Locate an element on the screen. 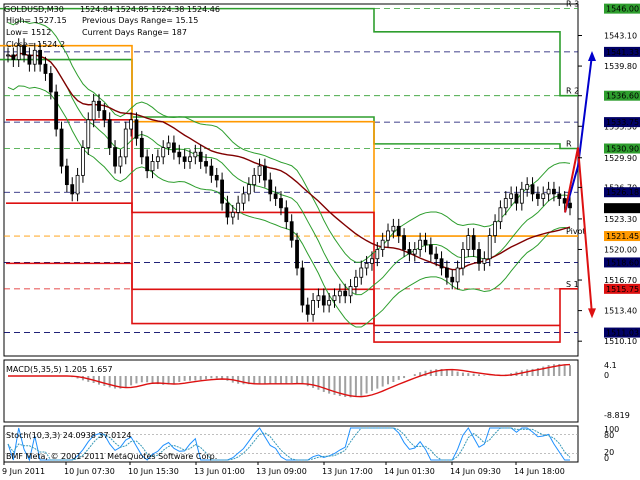  time-label: 10 Jun 07:30 is located at coordinates (89, 471).